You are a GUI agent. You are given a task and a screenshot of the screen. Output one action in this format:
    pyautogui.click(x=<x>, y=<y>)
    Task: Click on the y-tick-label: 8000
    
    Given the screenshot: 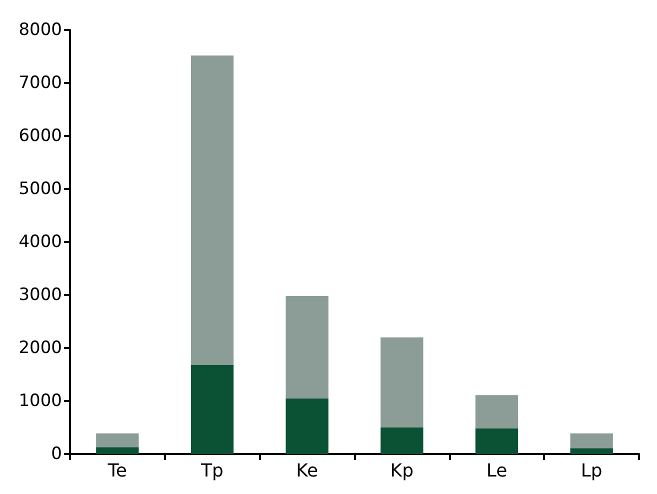 What is the action you would take?
    pyautogui.click(x=40, y=30)
    